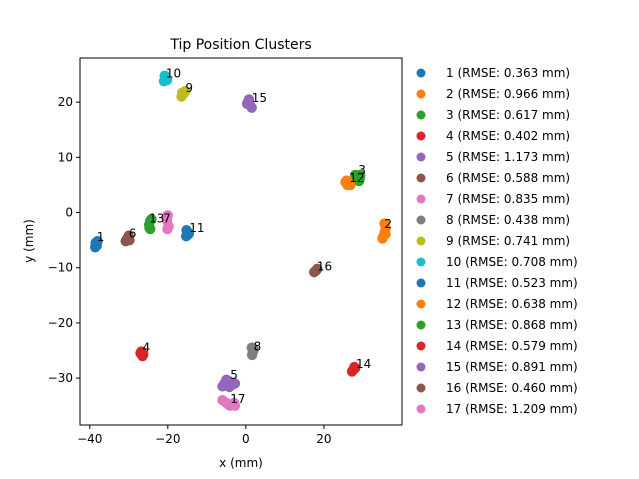 Image resolution: width=639 pixels, height=479 pixels. What do you see at coordinates (173, 73) in the screenshot?
I see `cluster-label-10: 10` at bounding box center [173, 73].